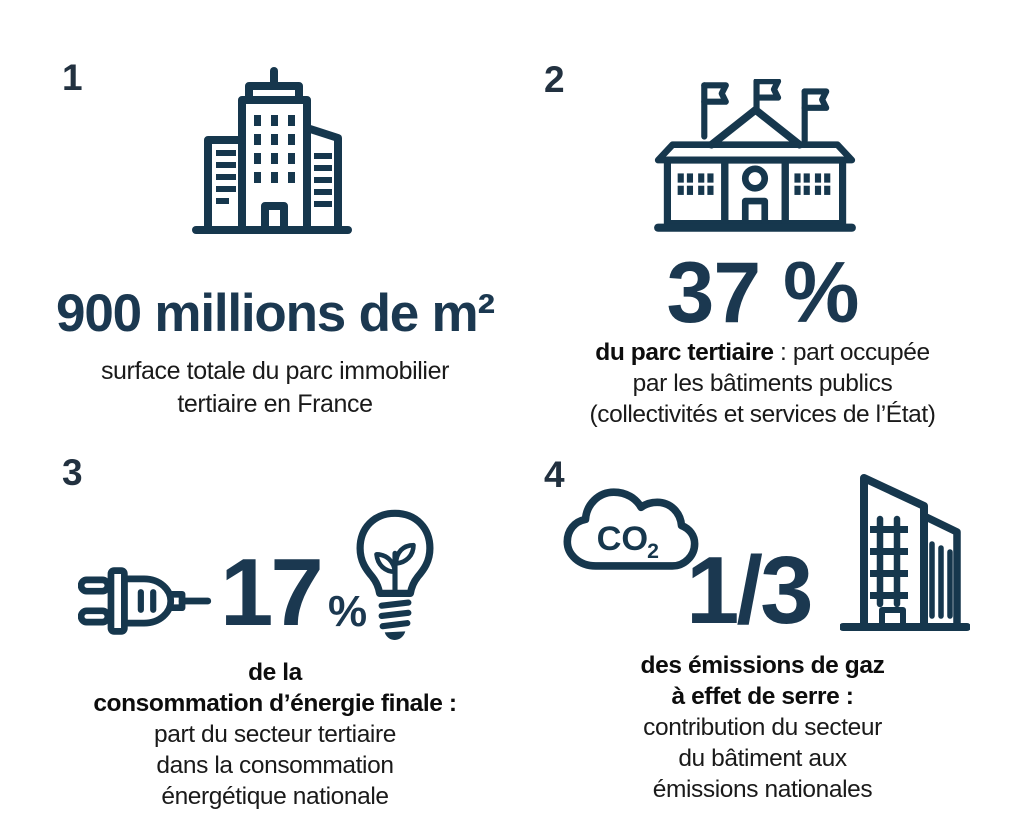 The width and height of the screenshot is (1024, 831). Describe the element at coordinates (272, 152) in the screenshot. I see `office-building-icon` at that location.